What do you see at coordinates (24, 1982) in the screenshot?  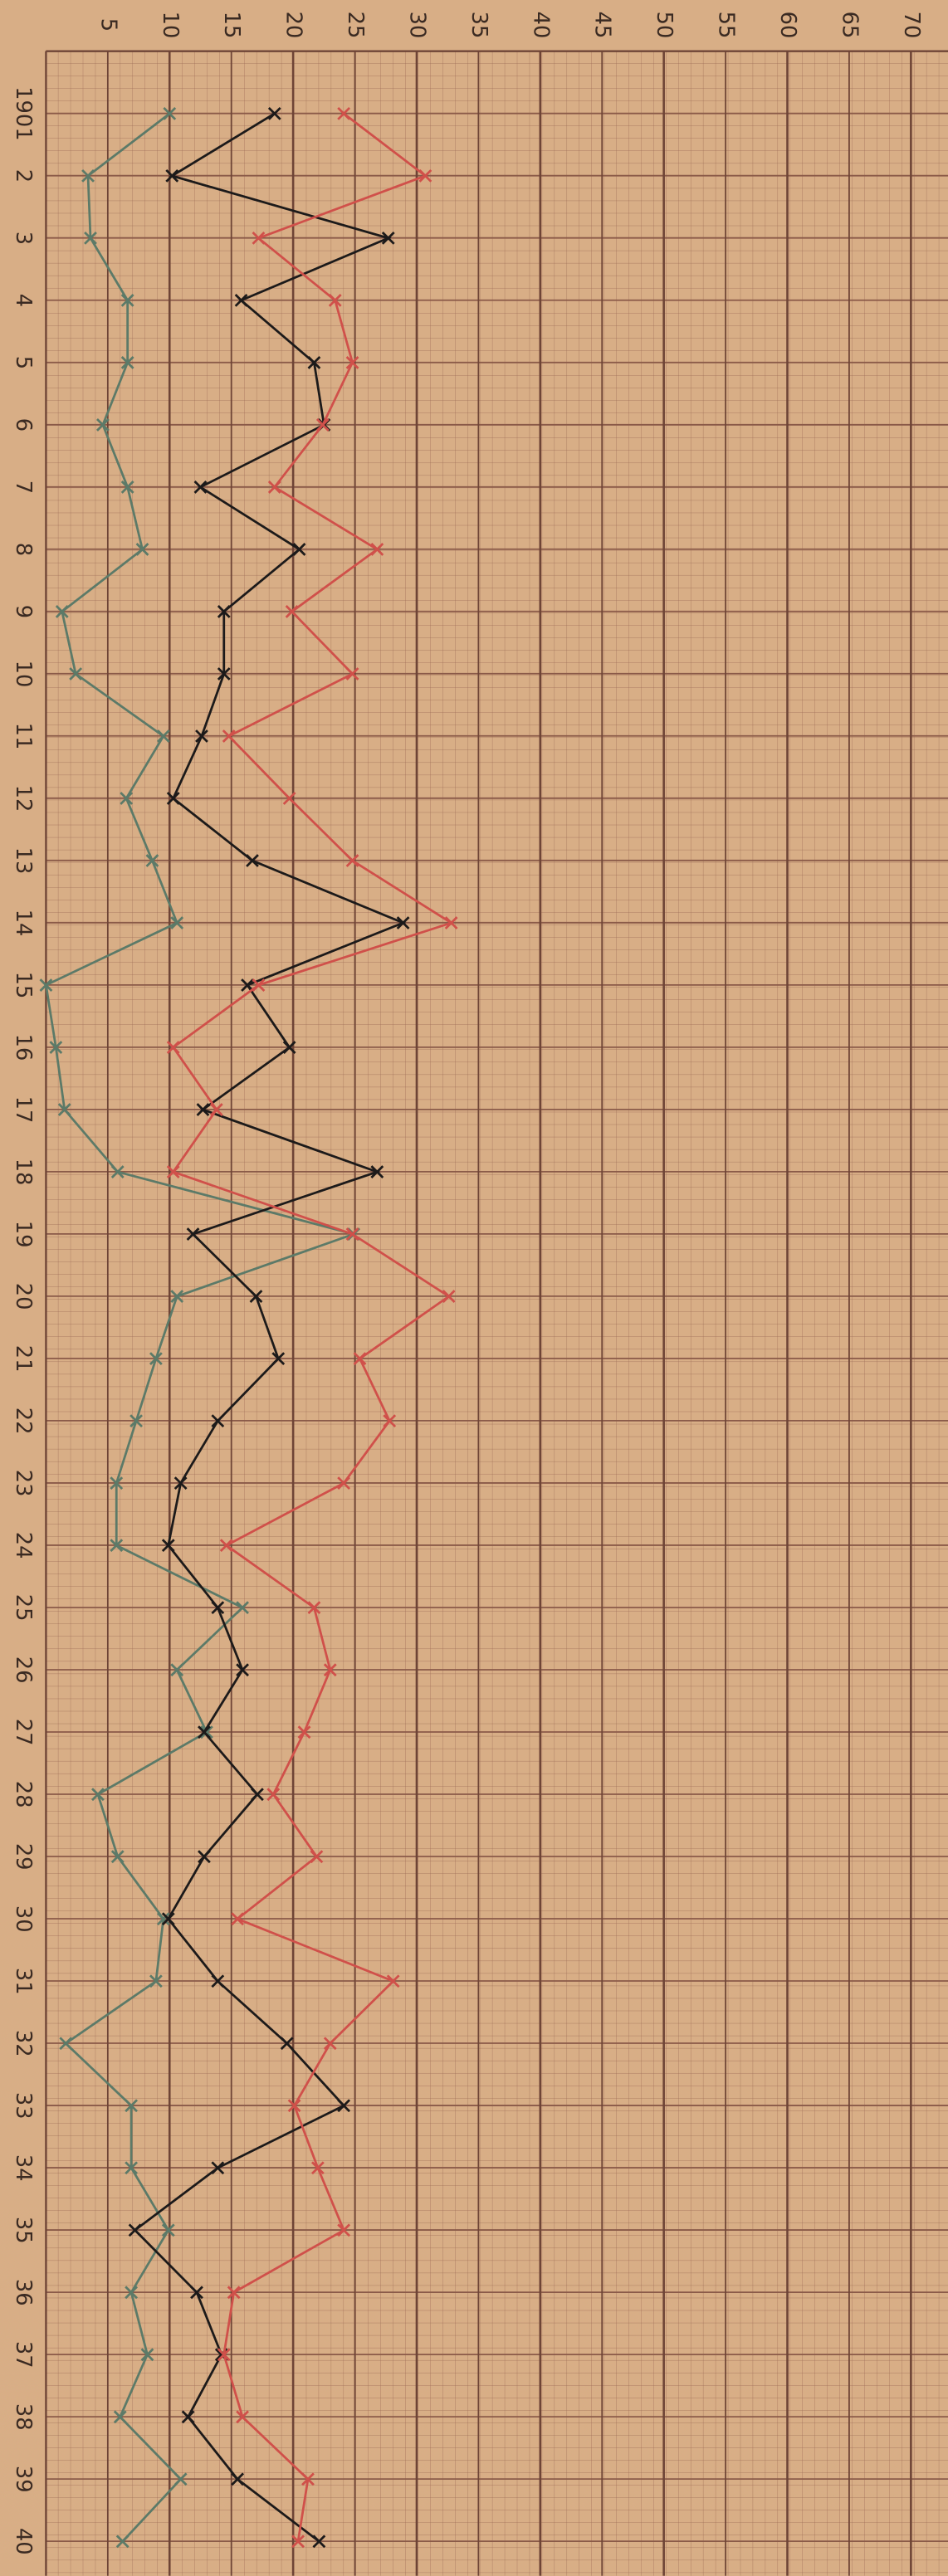 I see `category-label: 31` at bounding box center [24, 1982].